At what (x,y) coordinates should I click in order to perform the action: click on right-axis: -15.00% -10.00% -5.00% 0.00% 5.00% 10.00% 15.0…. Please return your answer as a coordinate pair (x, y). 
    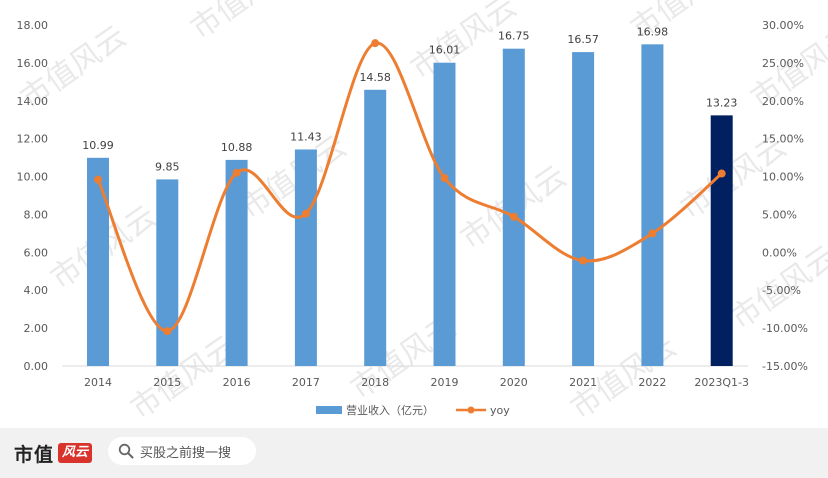
    Looking at the image, I should click on (785, 196).